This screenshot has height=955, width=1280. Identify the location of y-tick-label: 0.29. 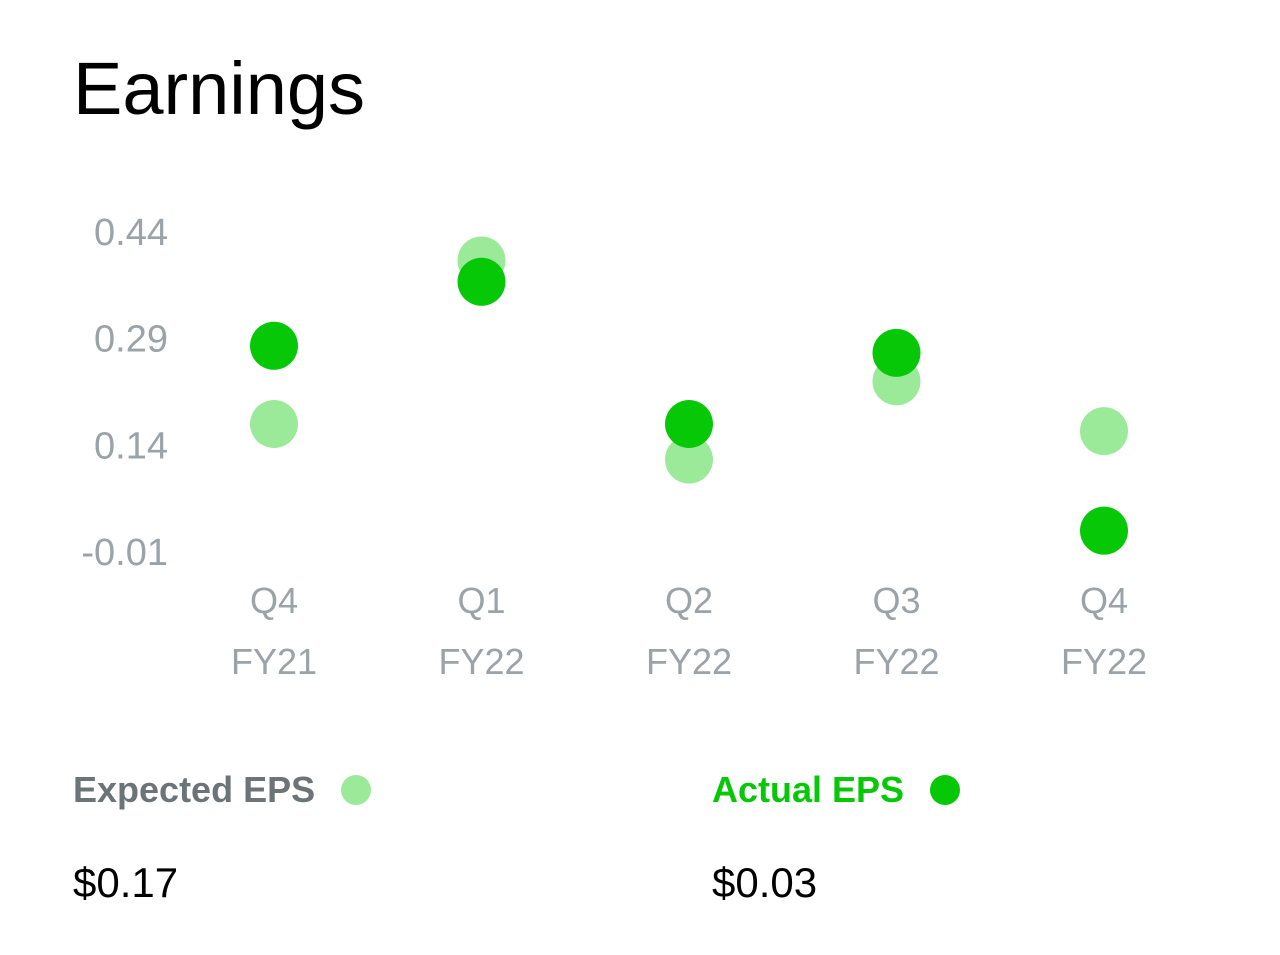
(131, 340).